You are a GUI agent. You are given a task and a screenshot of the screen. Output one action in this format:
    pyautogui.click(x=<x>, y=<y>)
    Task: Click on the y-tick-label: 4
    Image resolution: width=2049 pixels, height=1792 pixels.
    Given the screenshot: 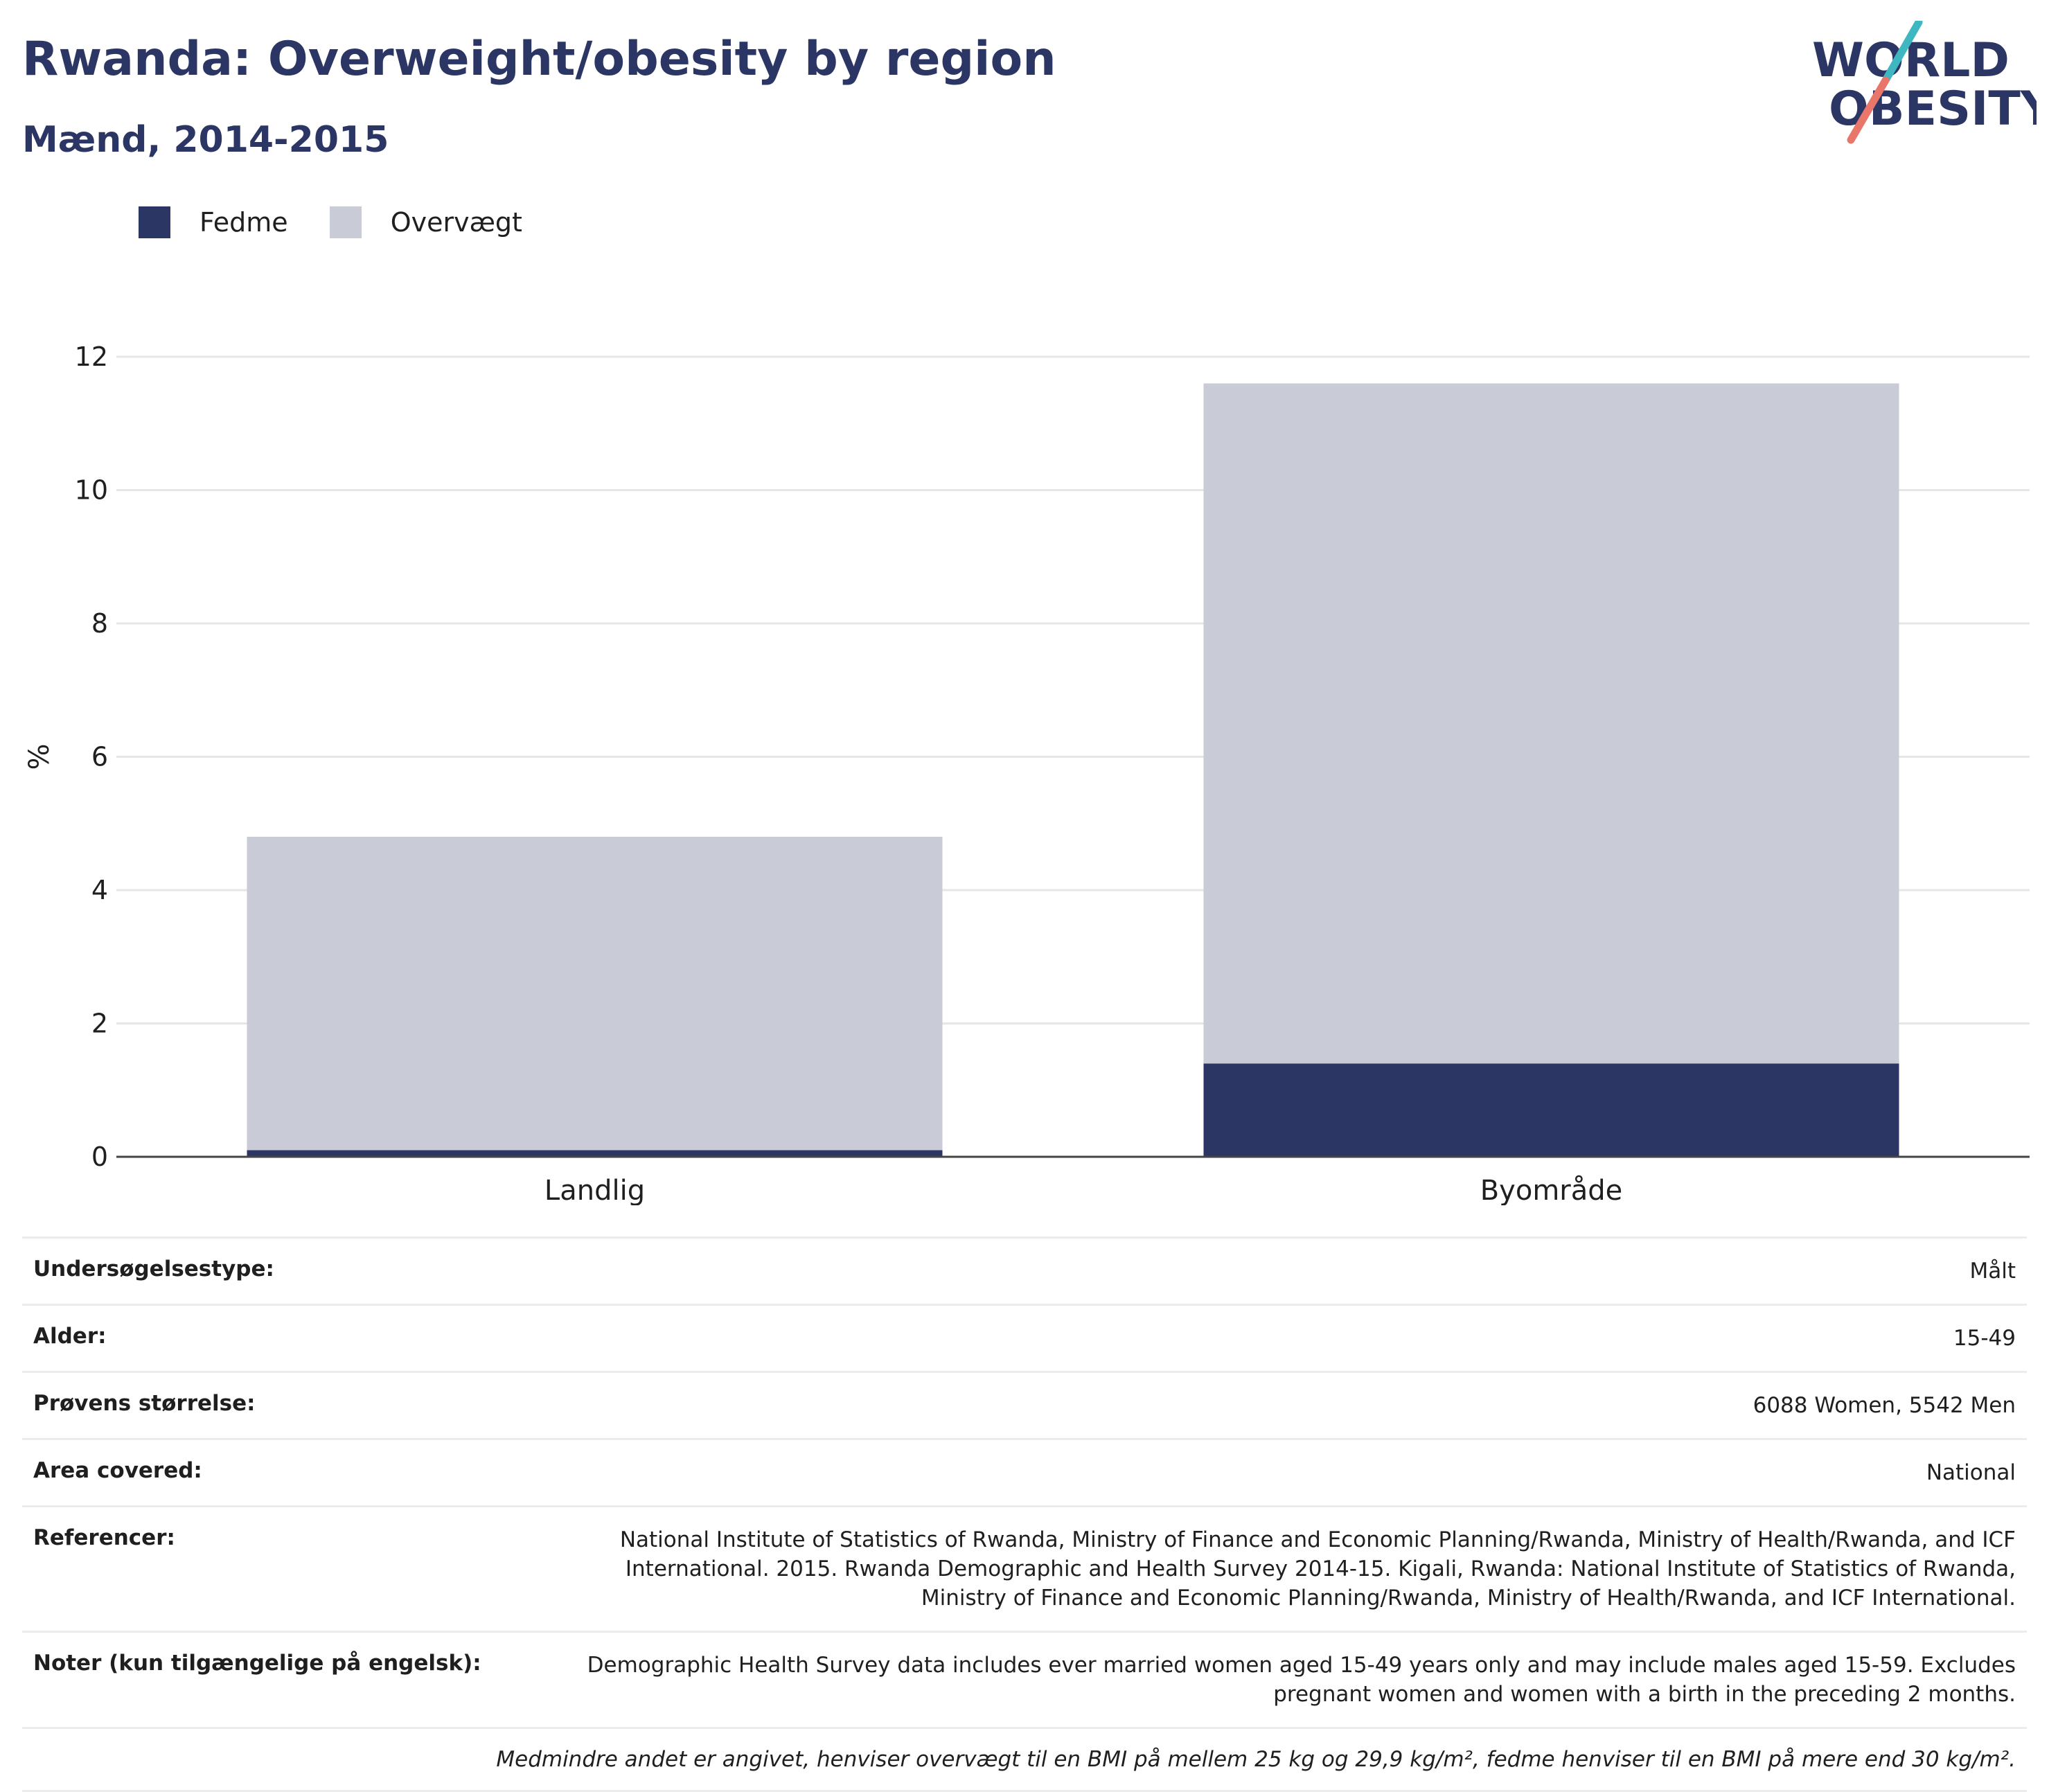 What is the action you would take?
    pyautogui.click(x=100, y=890)
    